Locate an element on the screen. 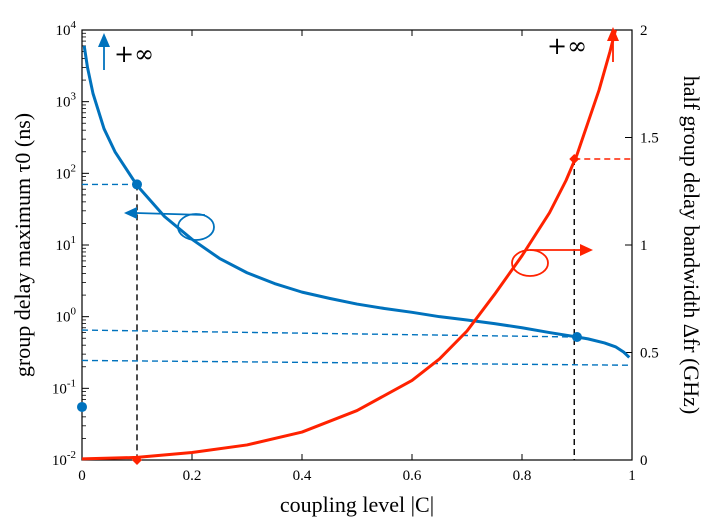 This screenshot has height=522, width=705. y-right-tick-label: 0 is located at coordinates (644, 461).